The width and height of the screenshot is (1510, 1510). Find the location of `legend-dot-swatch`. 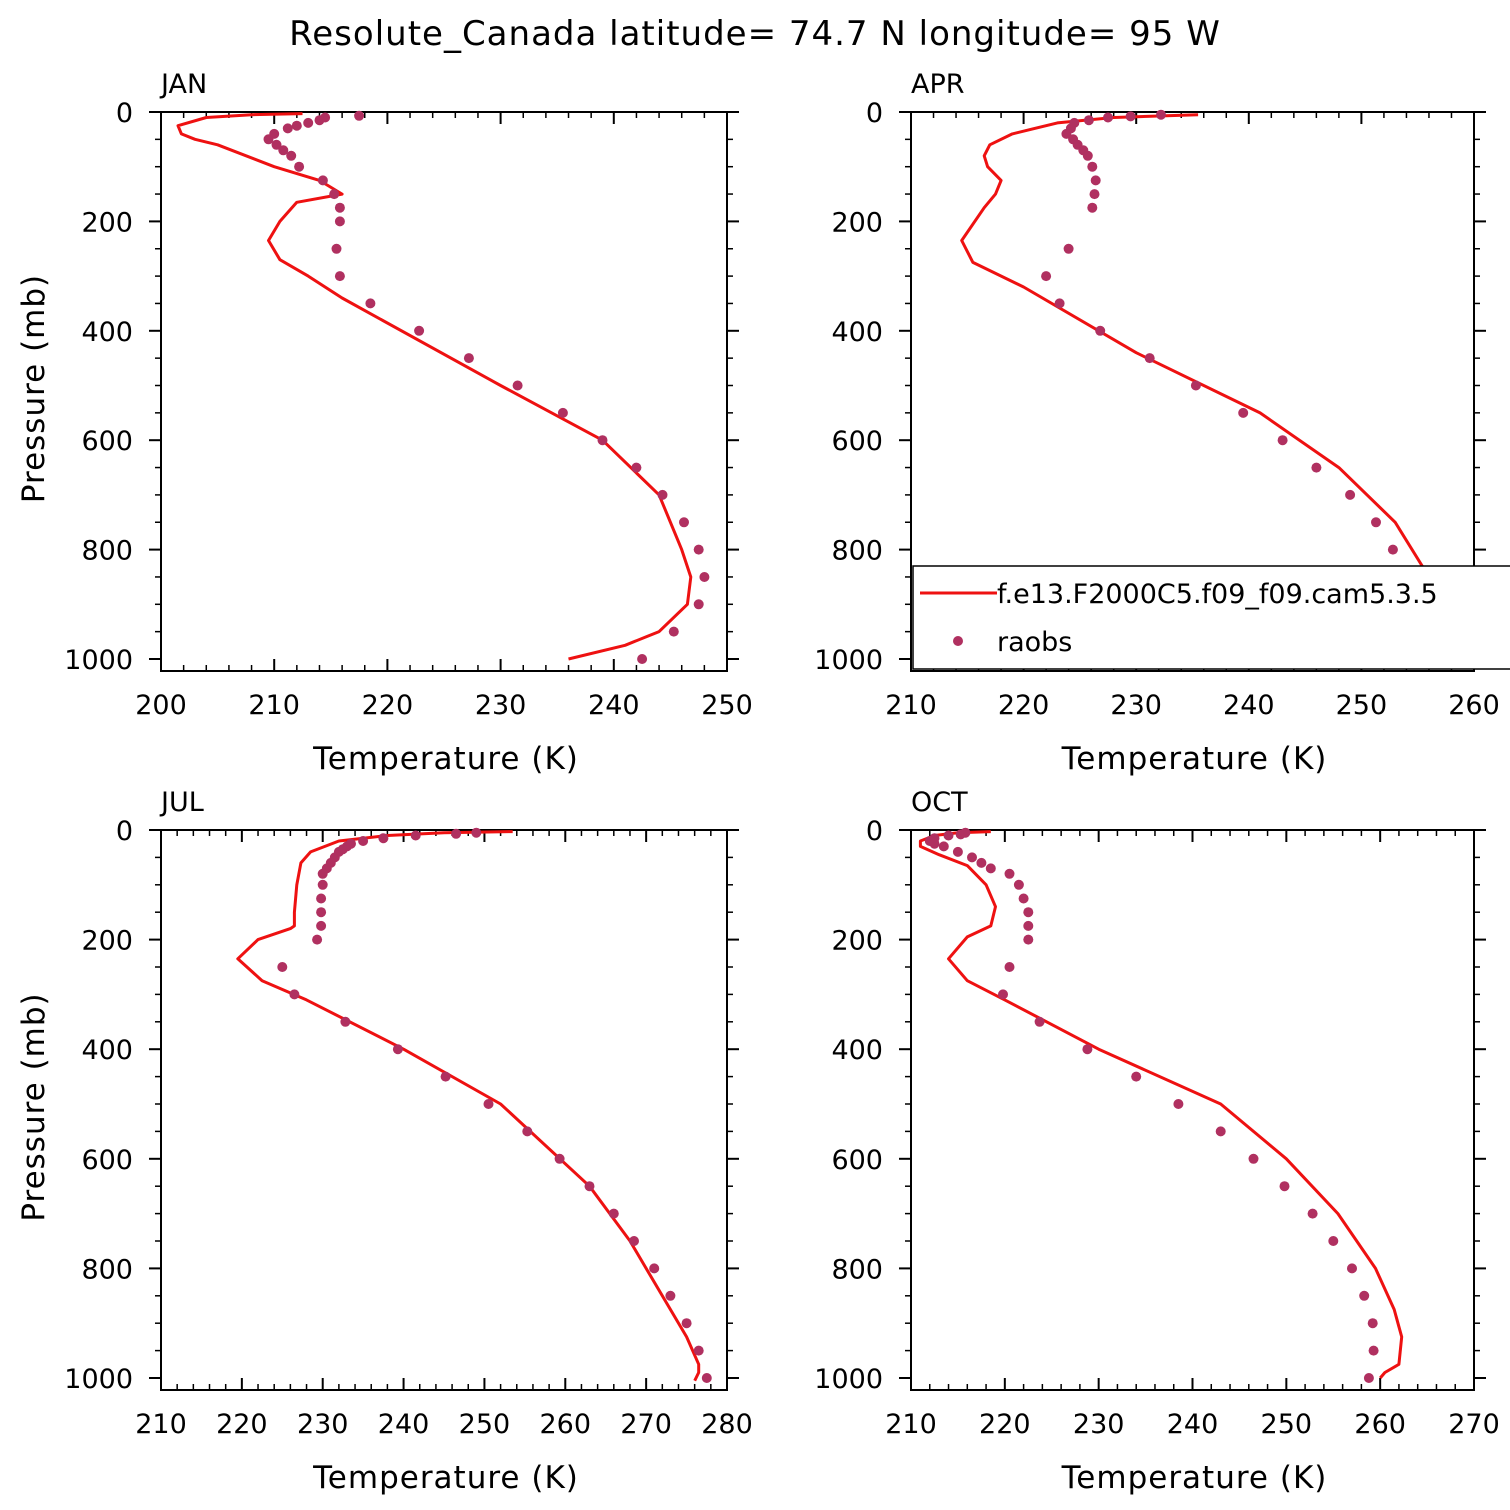

legend-dot-swatch is located at coordinates (958, 641).